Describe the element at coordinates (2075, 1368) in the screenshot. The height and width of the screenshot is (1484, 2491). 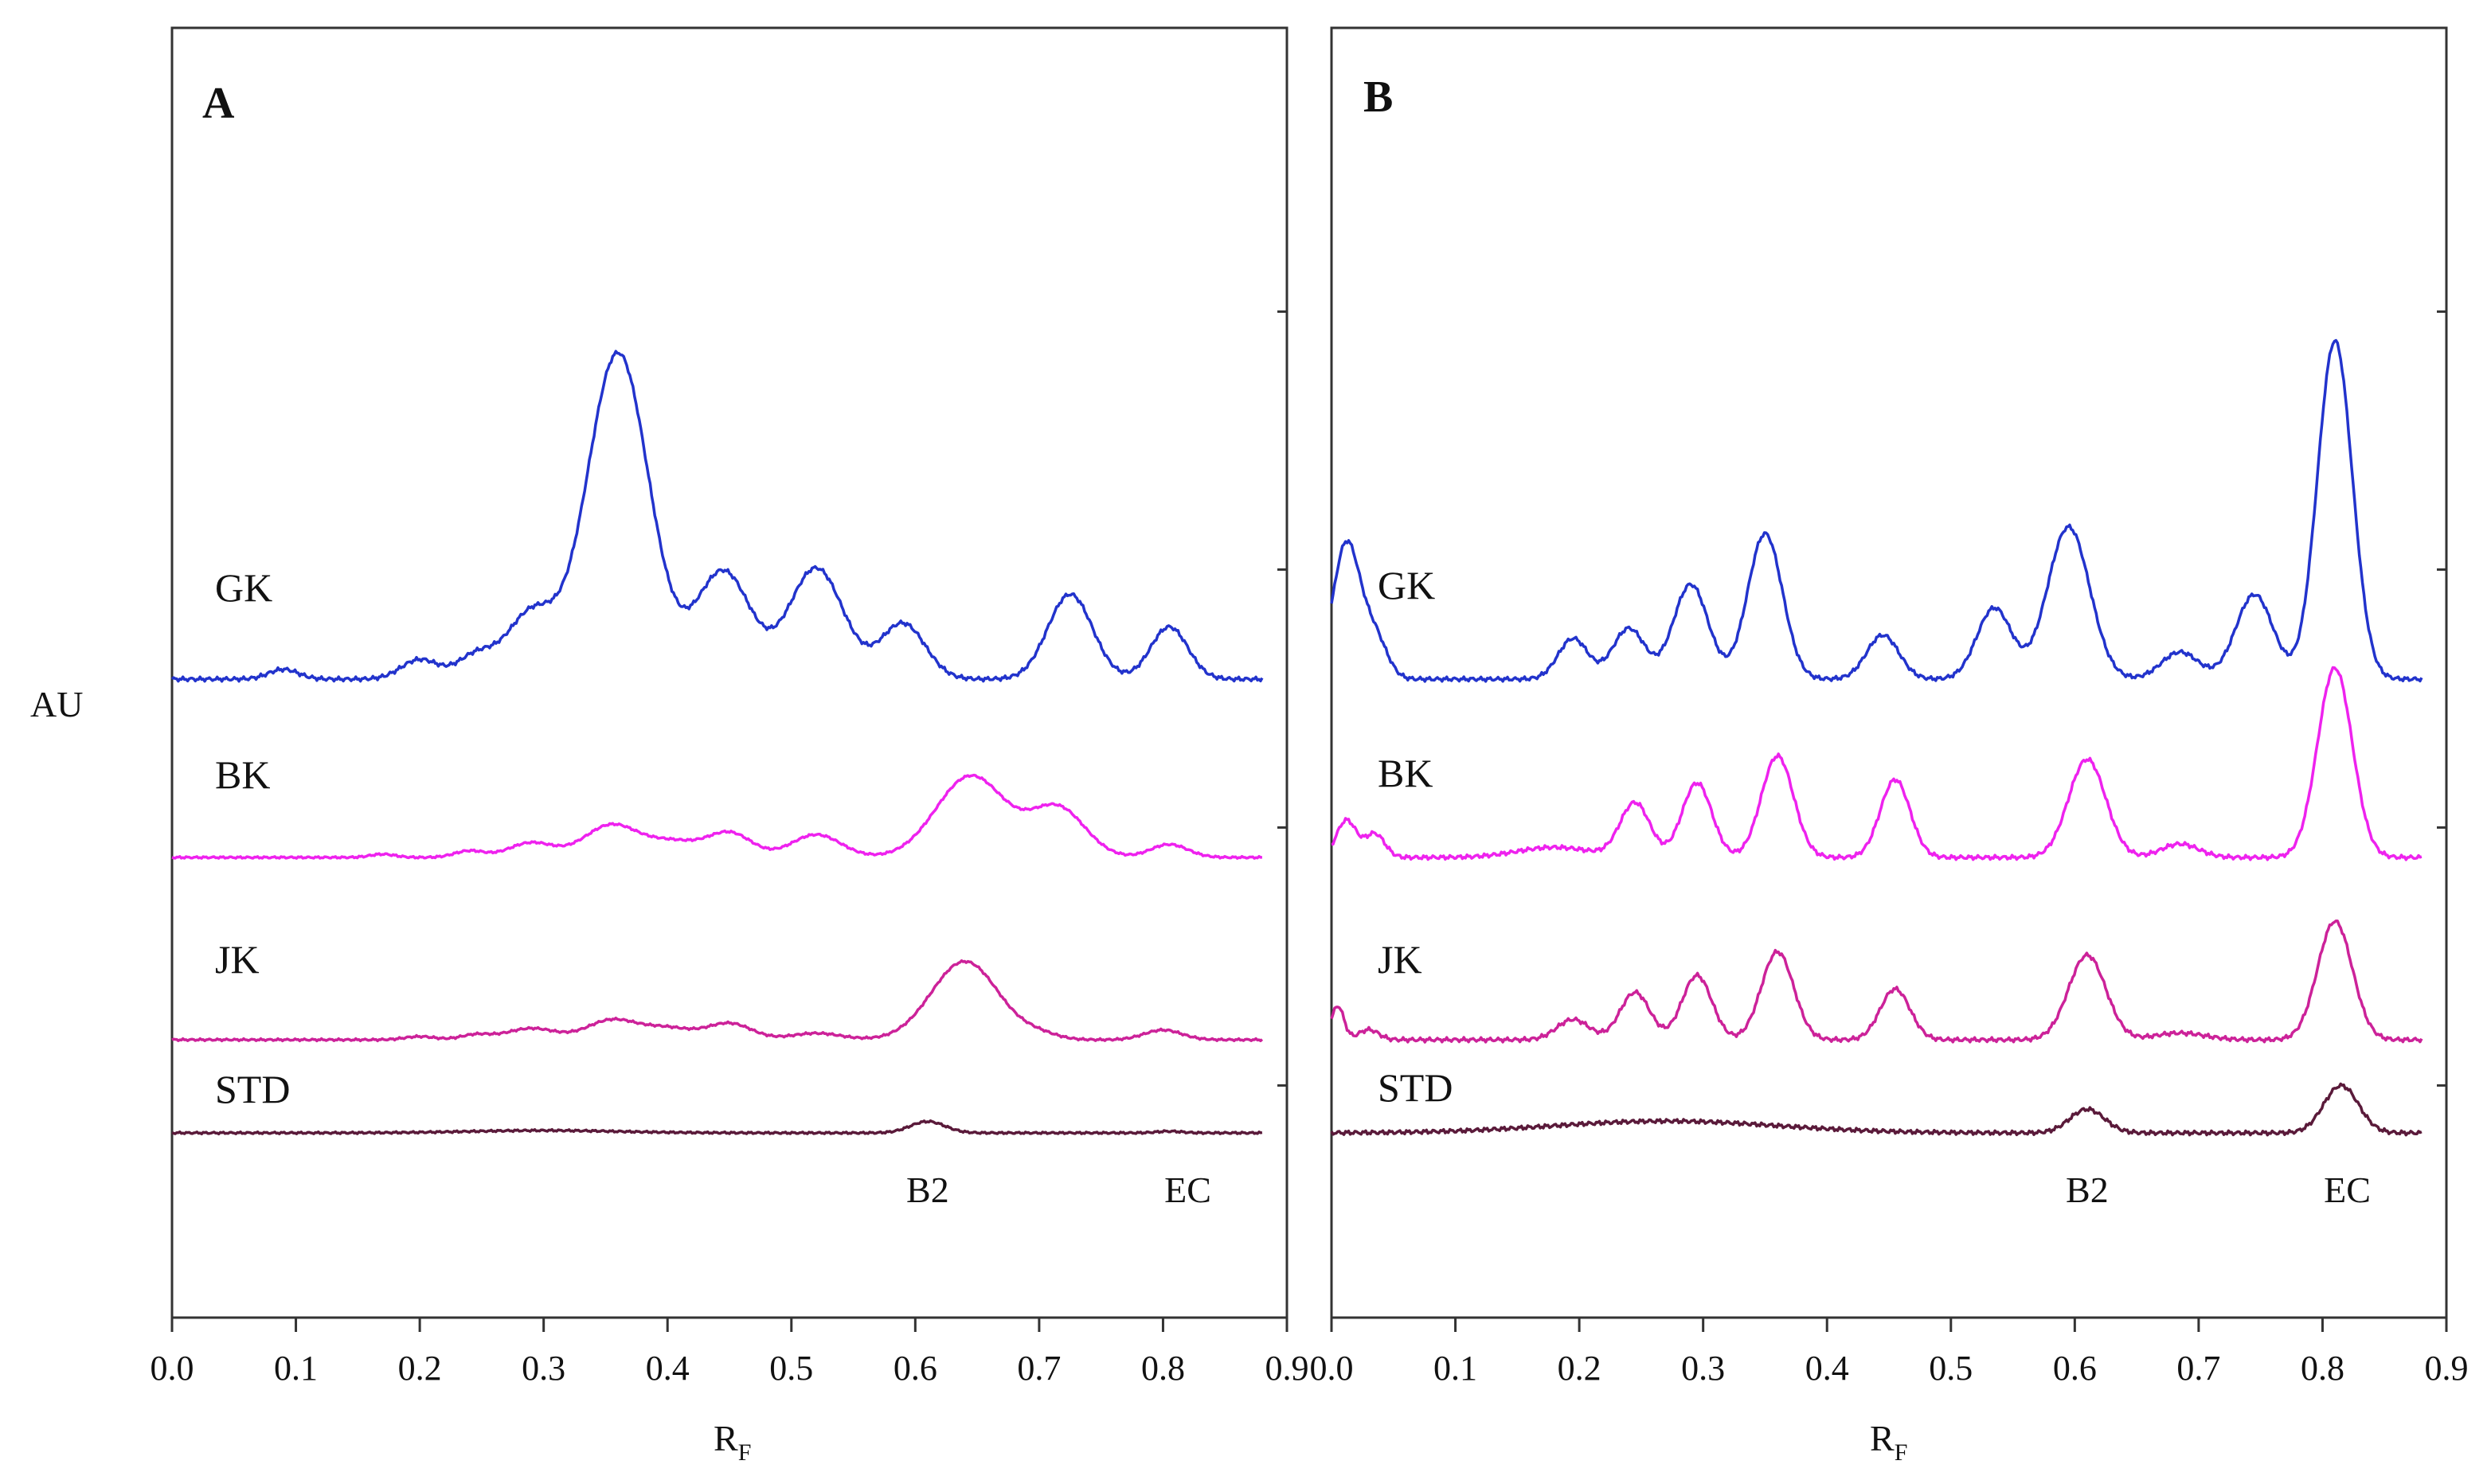
I see `panel-b-x-tick-label: 0.6` at that location.